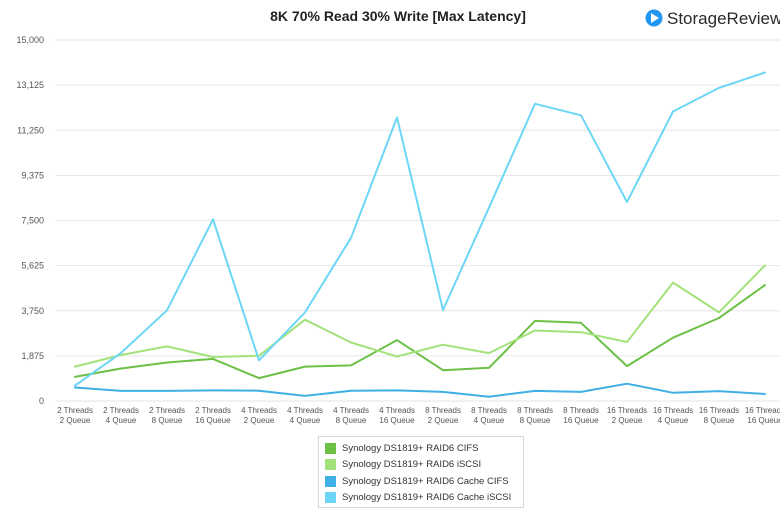 This screenshot has width=780, height=516. I want to click on x-tick-label: 4 Threads 16 Queue, so click(397, 415).